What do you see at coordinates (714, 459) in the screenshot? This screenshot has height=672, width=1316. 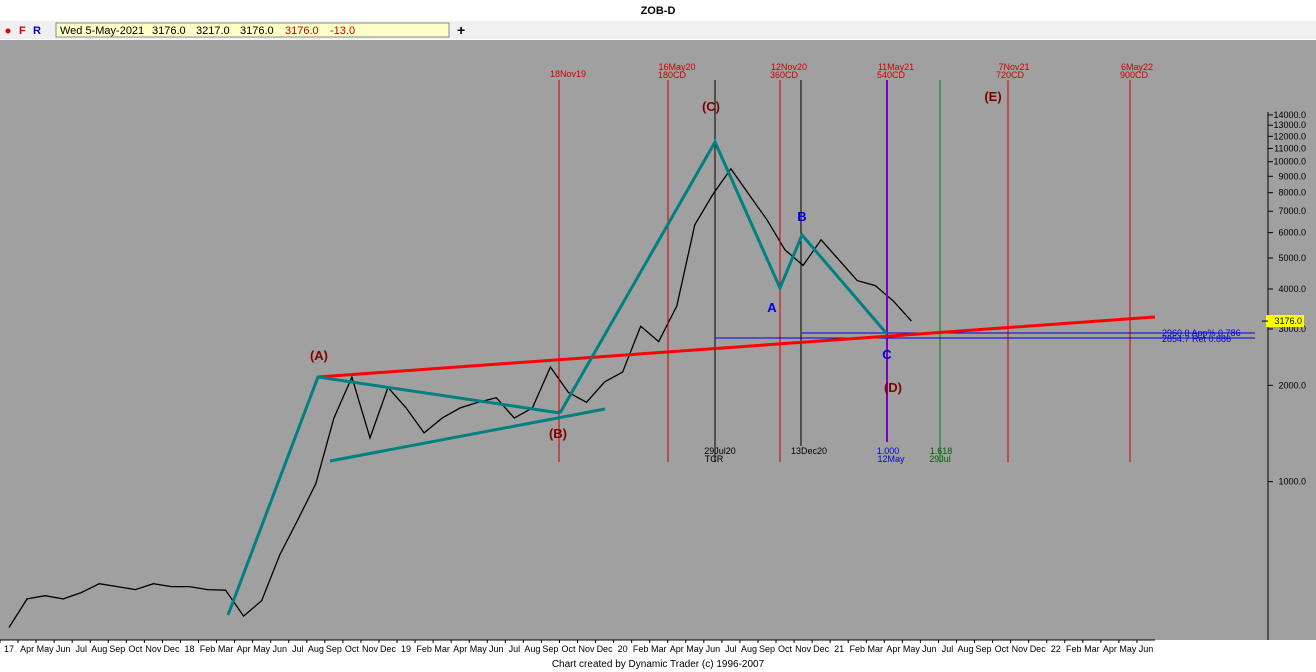 I see `time-label: TCR` at bounding box center [714, 459].